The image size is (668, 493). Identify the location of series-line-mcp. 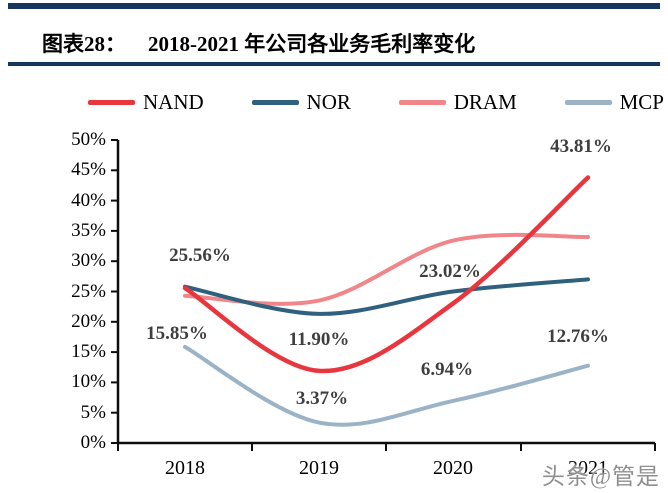
(386, 385).